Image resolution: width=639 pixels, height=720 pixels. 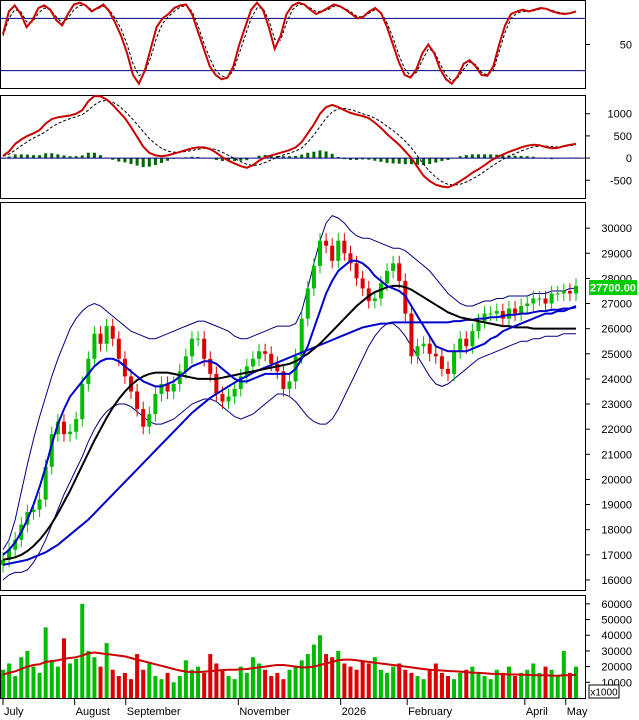 I want to click on price-tick-label: 23000, so click(x=616, y=405).